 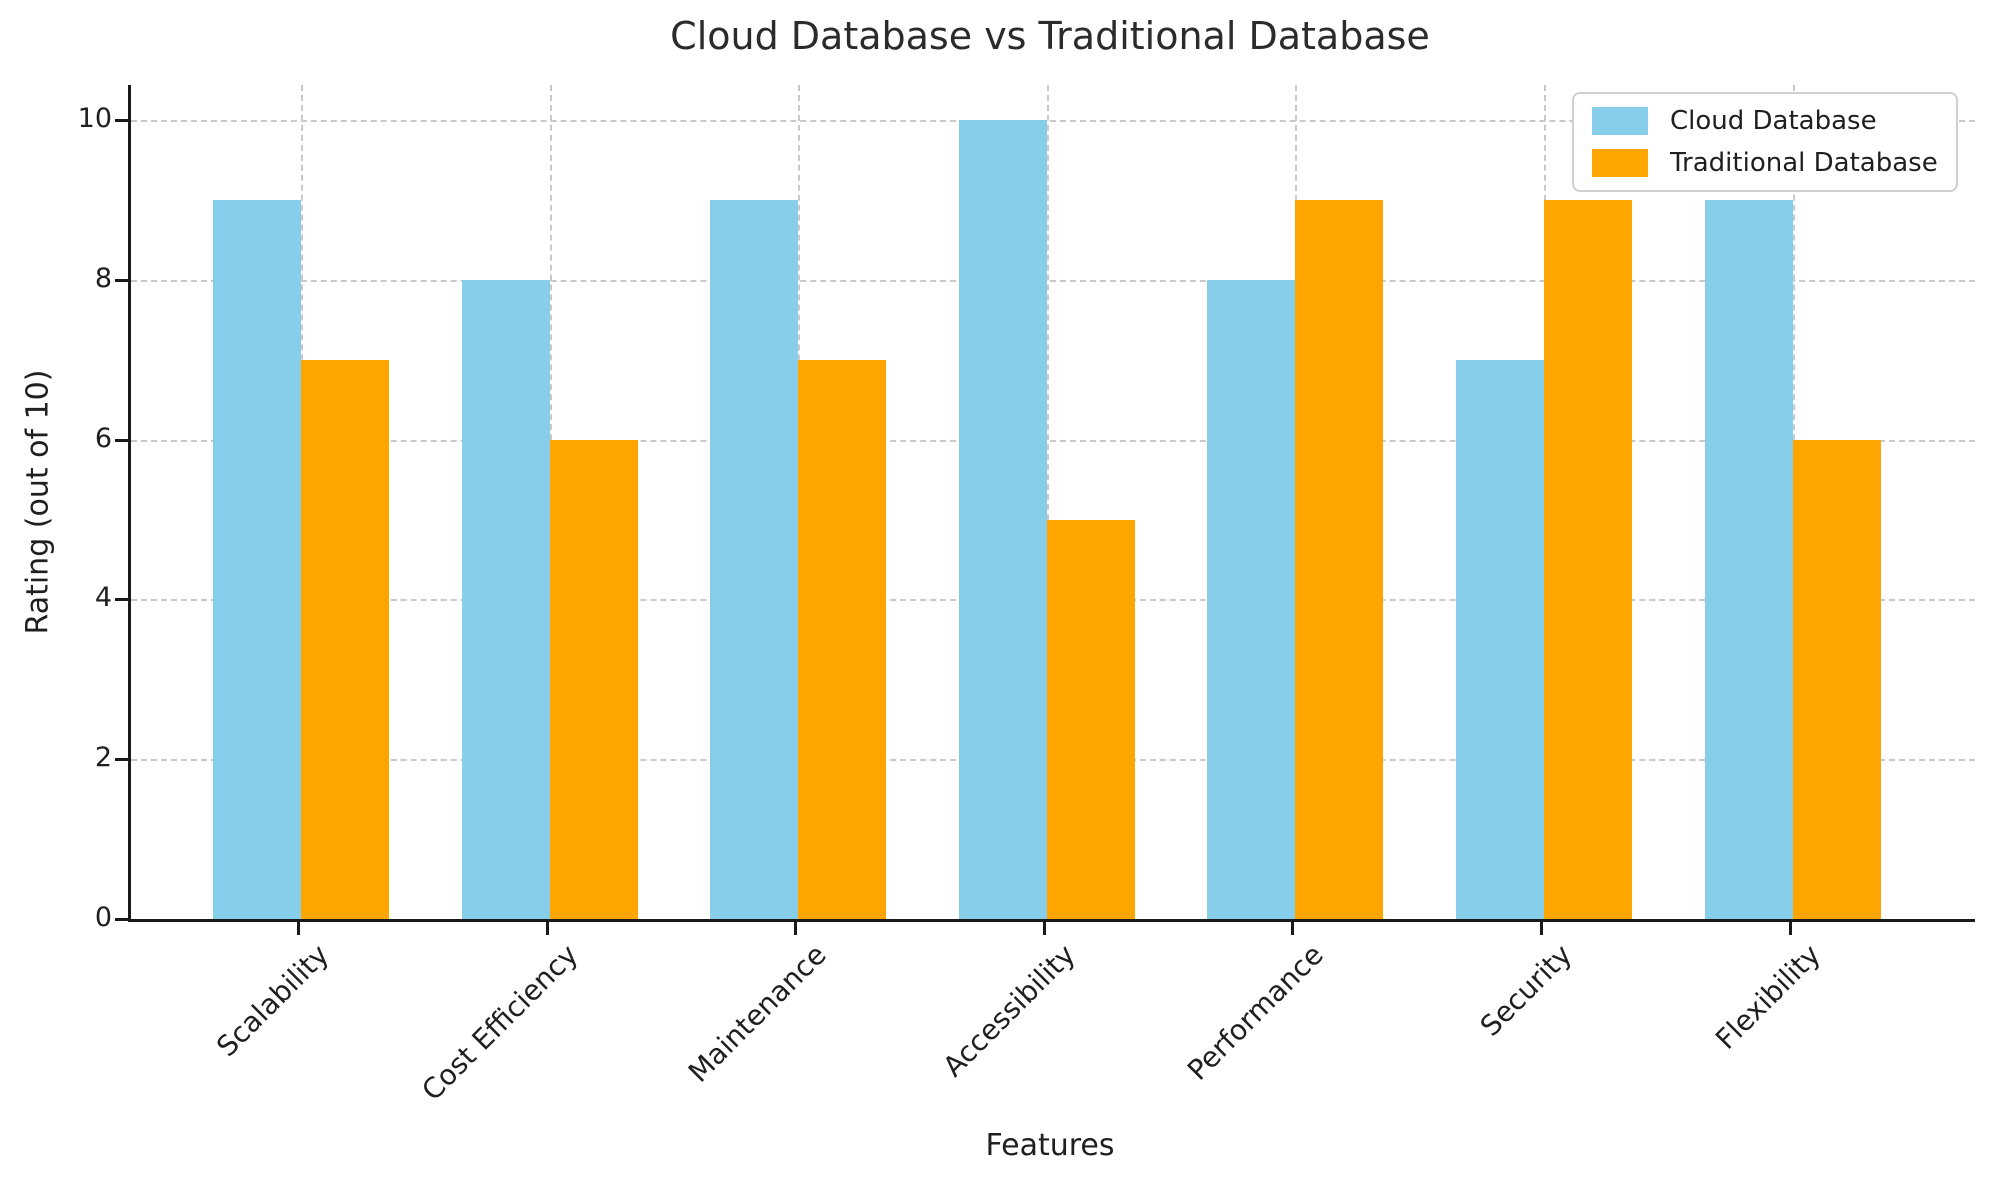 What do you see at coordinates (1500, 639) in the screenshot?
I see `bar-cloud-database-security` at bounding box center [1500, 639].